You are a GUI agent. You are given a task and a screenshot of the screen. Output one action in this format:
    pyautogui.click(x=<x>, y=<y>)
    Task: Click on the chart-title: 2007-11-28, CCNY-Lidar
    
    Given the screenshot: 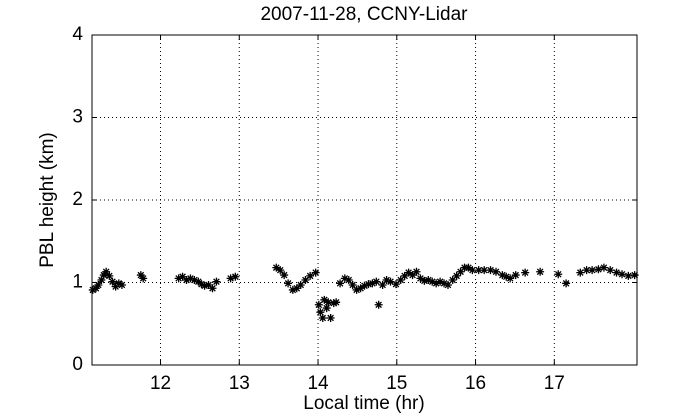 What is the action you would take?
    pyautogui.click(x=364, y=14)
    